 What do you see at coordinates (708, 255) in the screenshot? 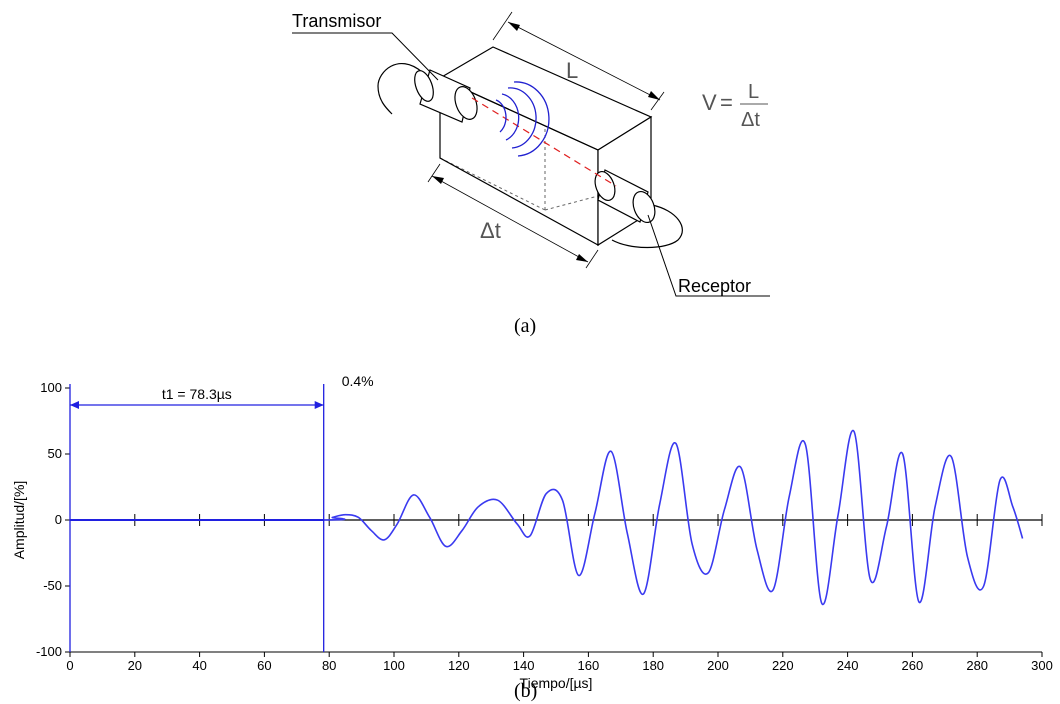
I see `receiver-leader` at bounding box center [708, 255].